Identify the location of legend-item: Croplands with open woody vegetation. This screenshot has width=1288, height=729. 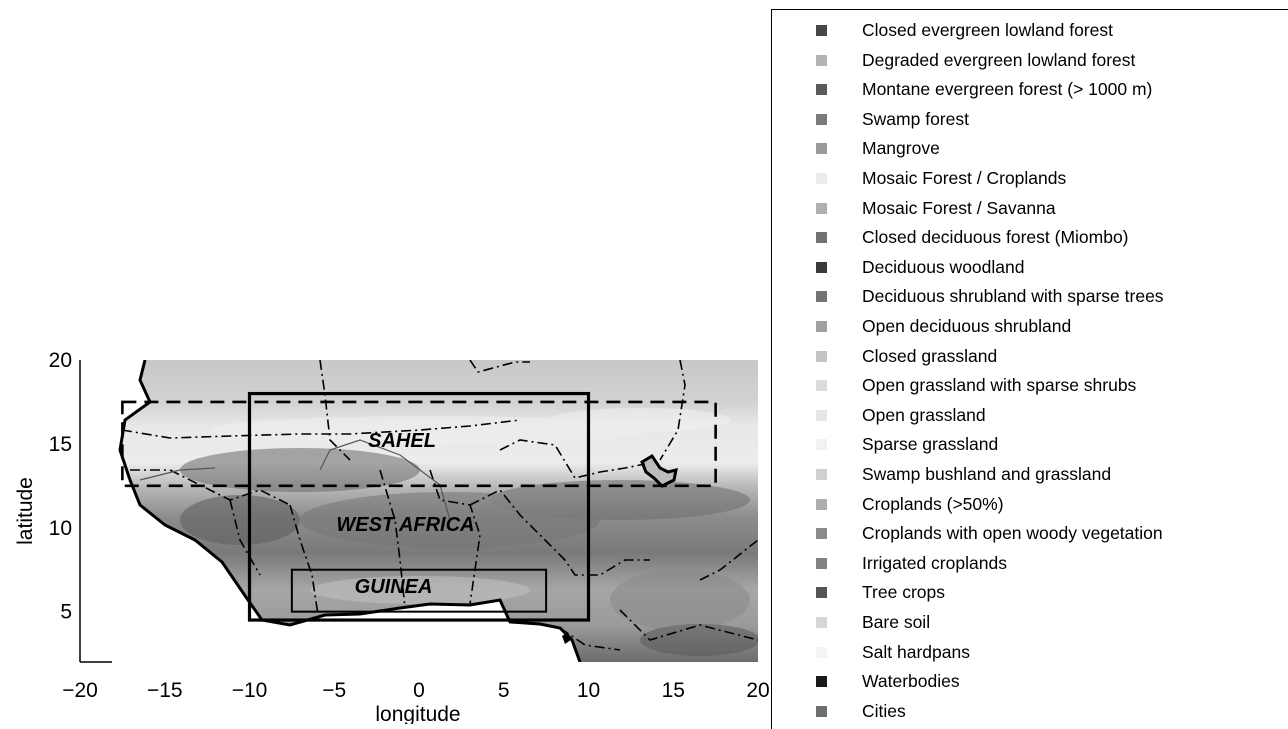
(1029, 534).